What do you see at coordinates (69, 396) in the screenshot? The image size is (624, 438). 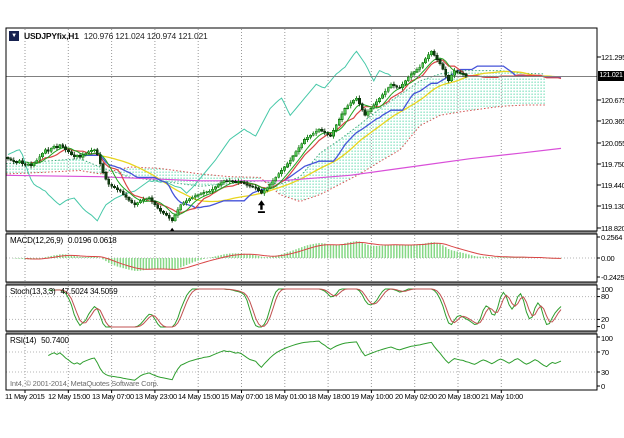 I see `time-label: 12 May 15:00` at bounding box center [69, 396].